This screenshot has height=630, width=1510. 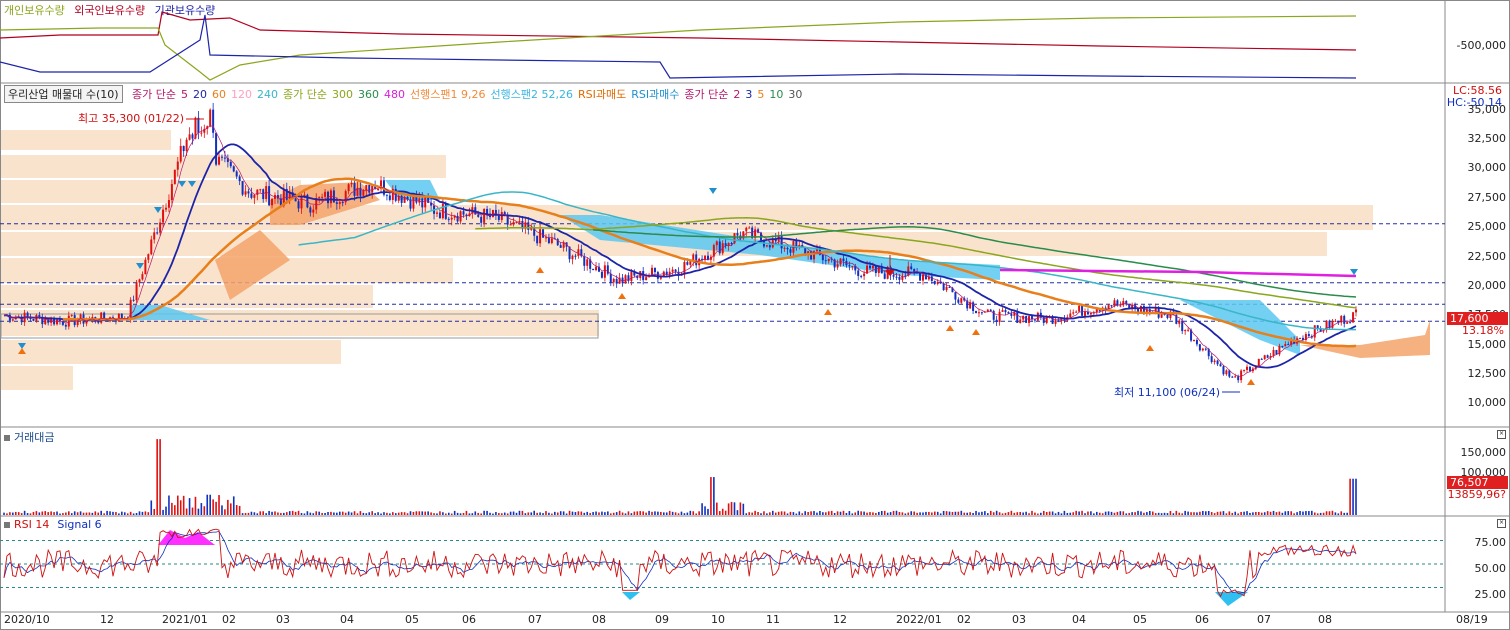 What do you see at coordinates (448, 94) in the screenshot?
I see `legend-item-10: 선행스팬1 9,26` at bounding box center [448, 94].